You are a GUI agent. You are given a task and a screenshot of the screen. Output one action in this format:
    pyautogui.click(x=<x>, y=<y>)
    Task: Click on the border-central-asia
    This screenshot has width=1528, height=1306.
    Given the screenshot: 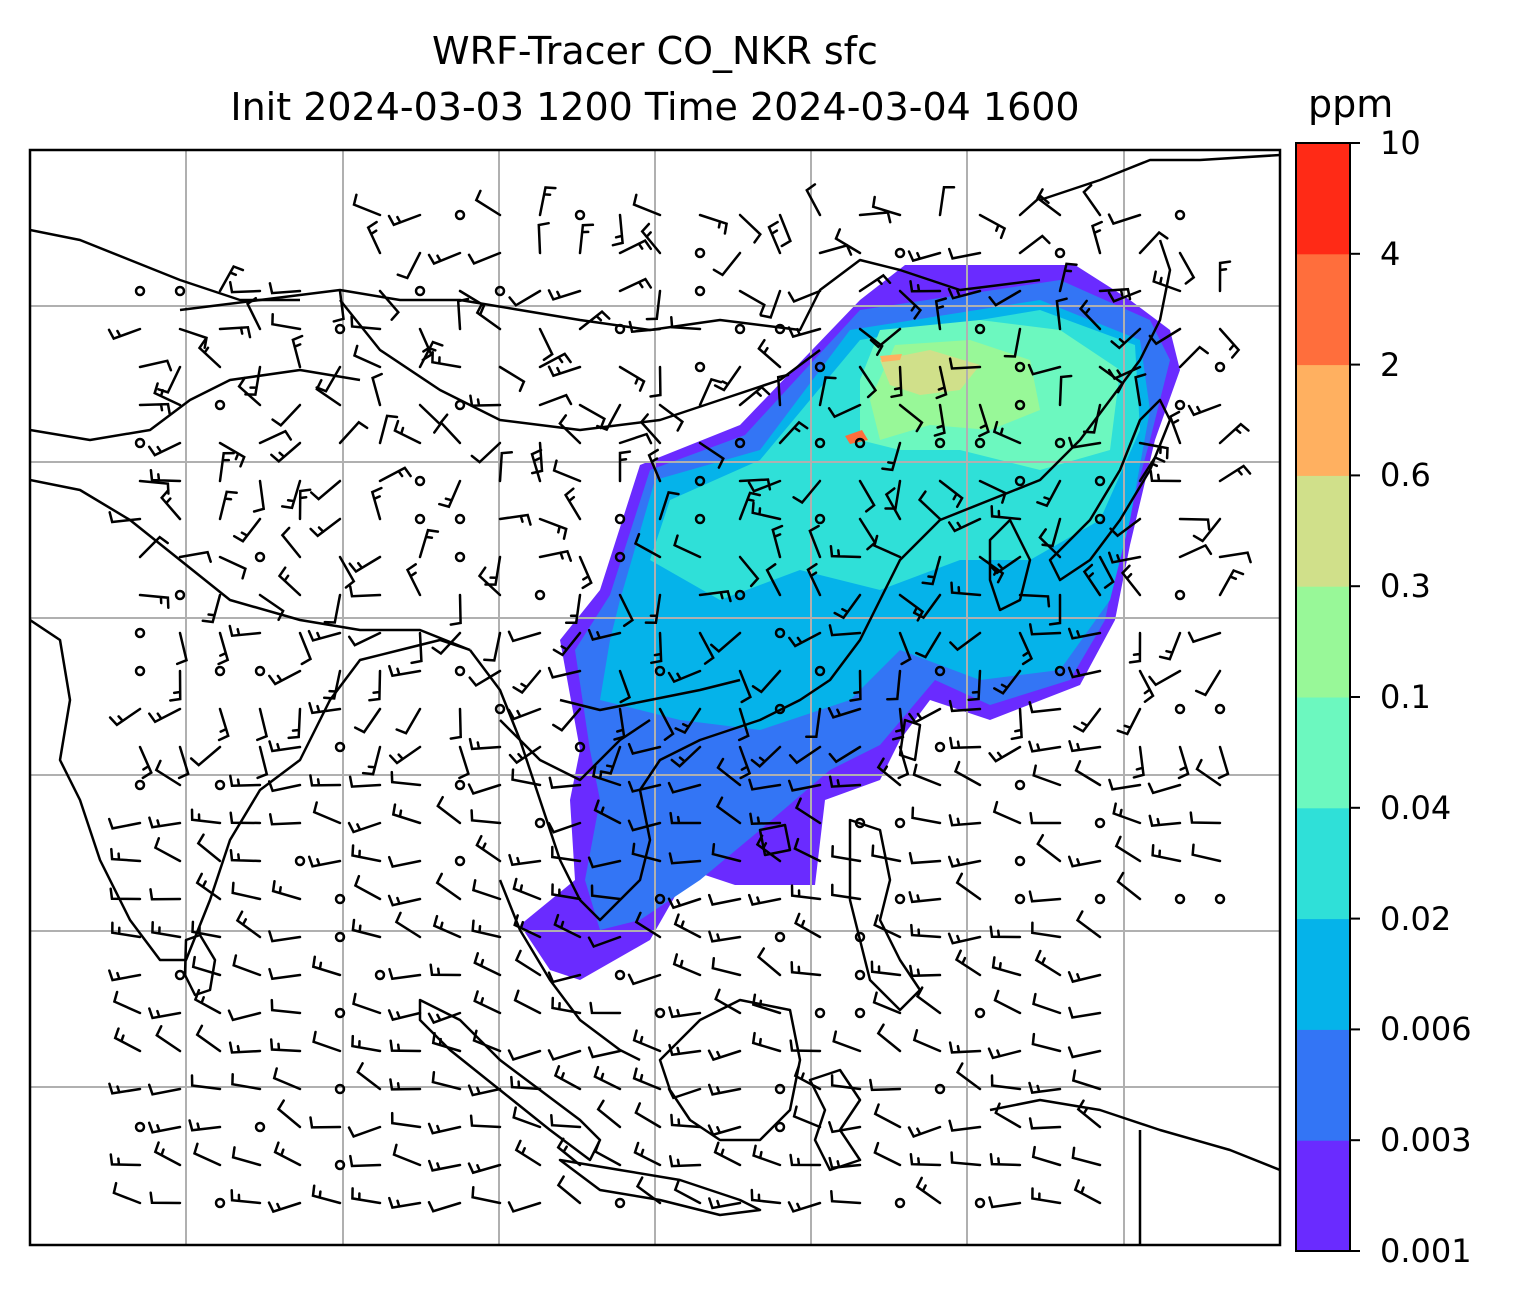 What is the action you would take?
    pyautogui.click(x=165, y=265)
    